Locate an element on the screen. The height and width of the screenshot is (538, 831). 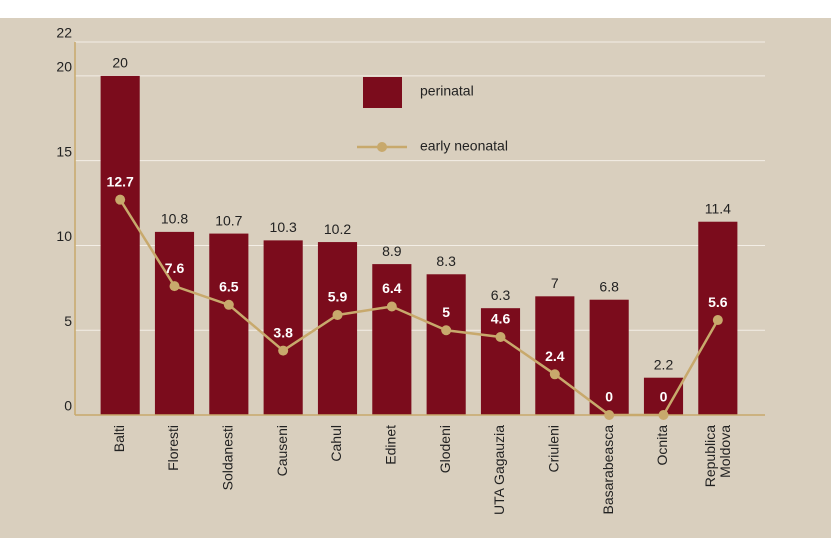
bar-value-label: 2.2 is located at coordinates (664, 364).